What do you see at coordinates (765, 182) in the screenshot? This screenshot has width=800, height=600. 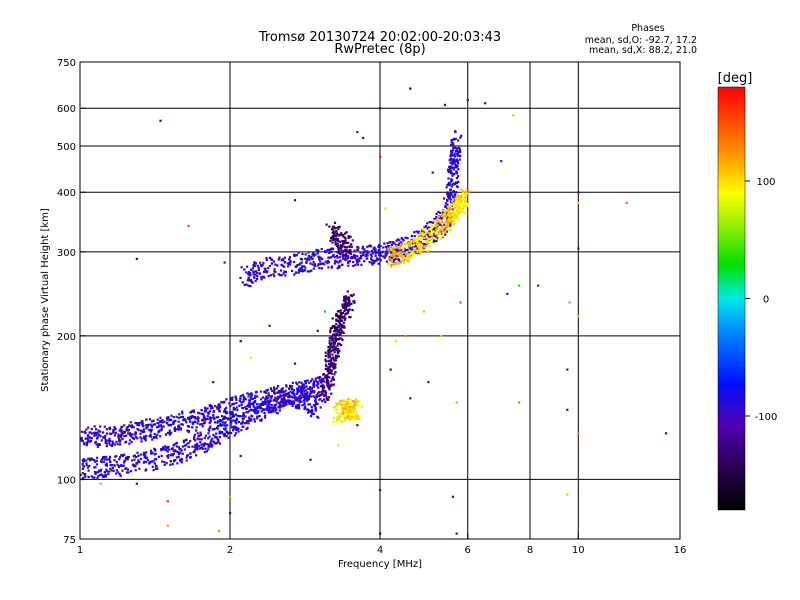 I see `colorbar-tick-label: 100` at bounding box center [765, 182].